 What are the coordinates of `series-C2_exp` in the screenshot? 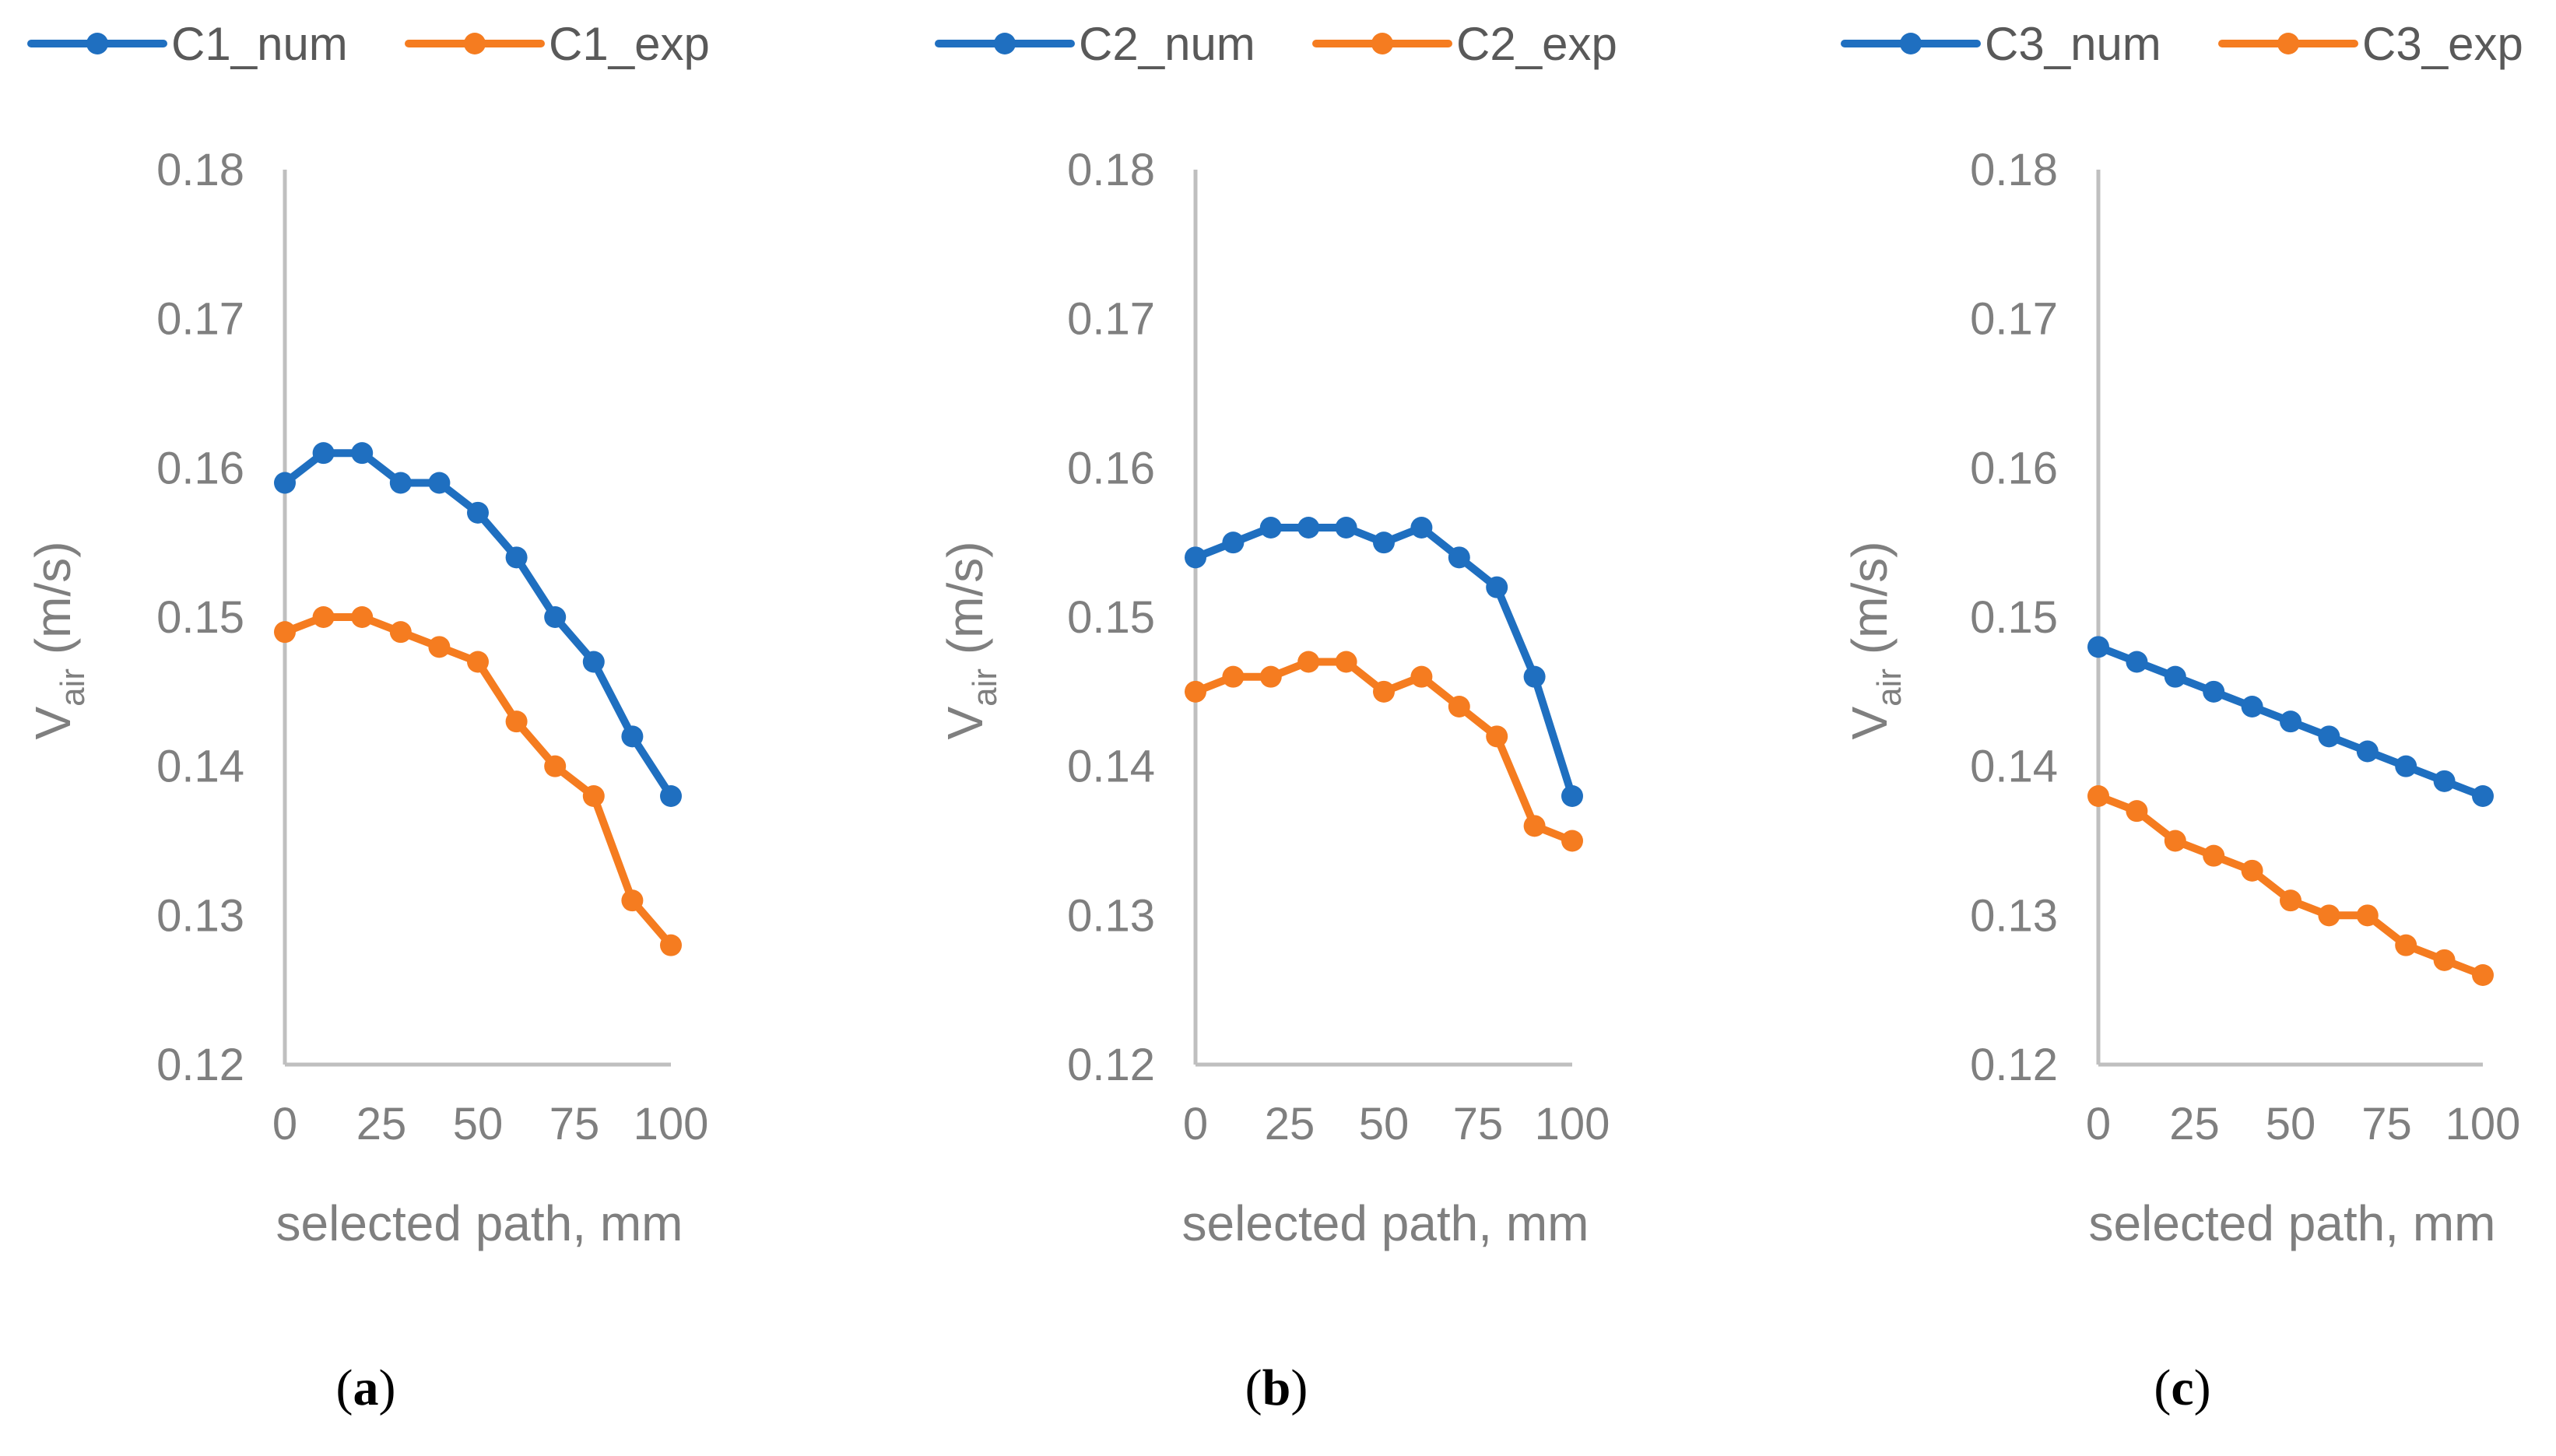 It's located at (1384, 752).